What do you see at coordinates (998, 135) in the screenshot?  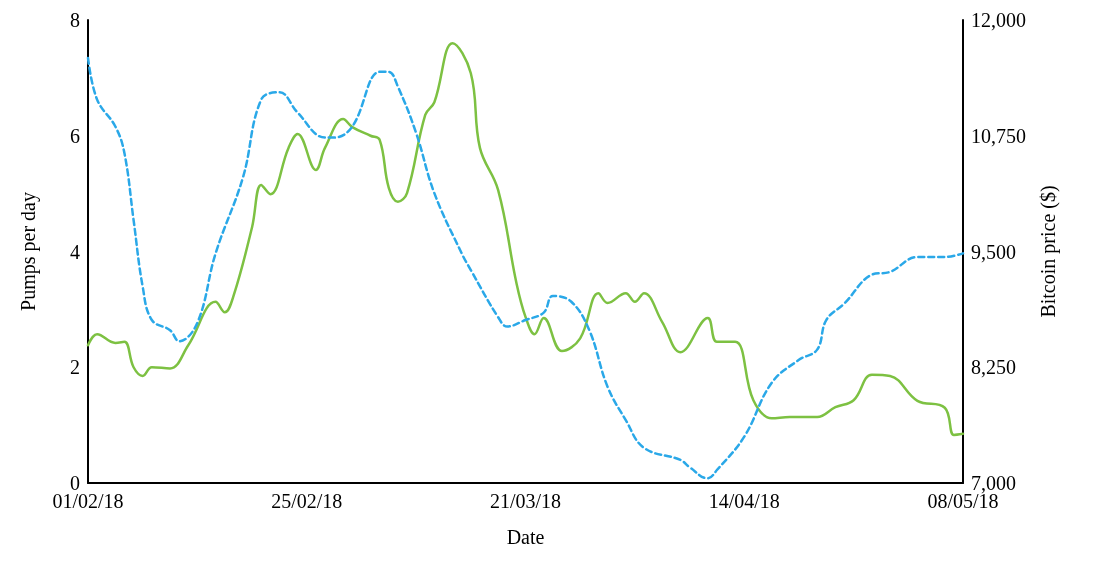 I see `y2-tick-label: 10,750` at bounding box center [998, 135].